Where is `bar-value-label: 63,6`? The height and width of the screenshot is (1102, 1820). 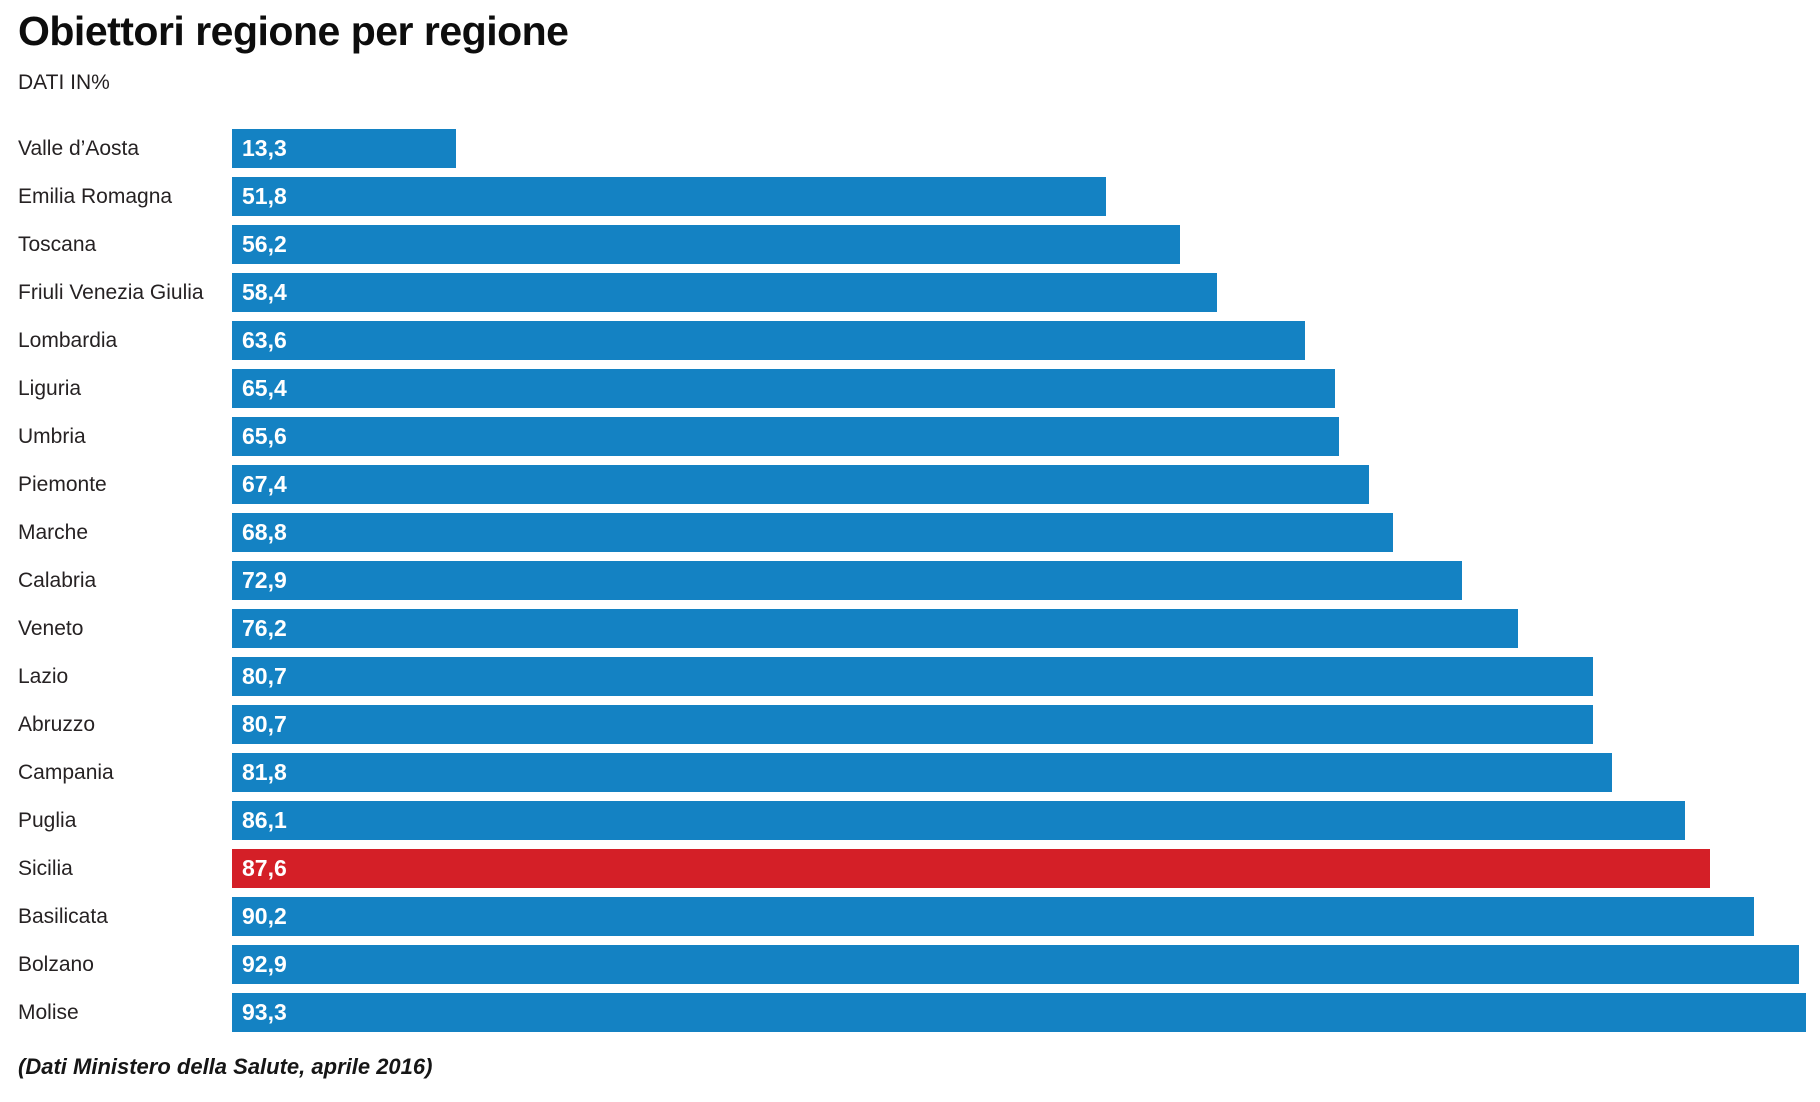
bar-value-label: 63,6 is located at coordinates (264, 340).